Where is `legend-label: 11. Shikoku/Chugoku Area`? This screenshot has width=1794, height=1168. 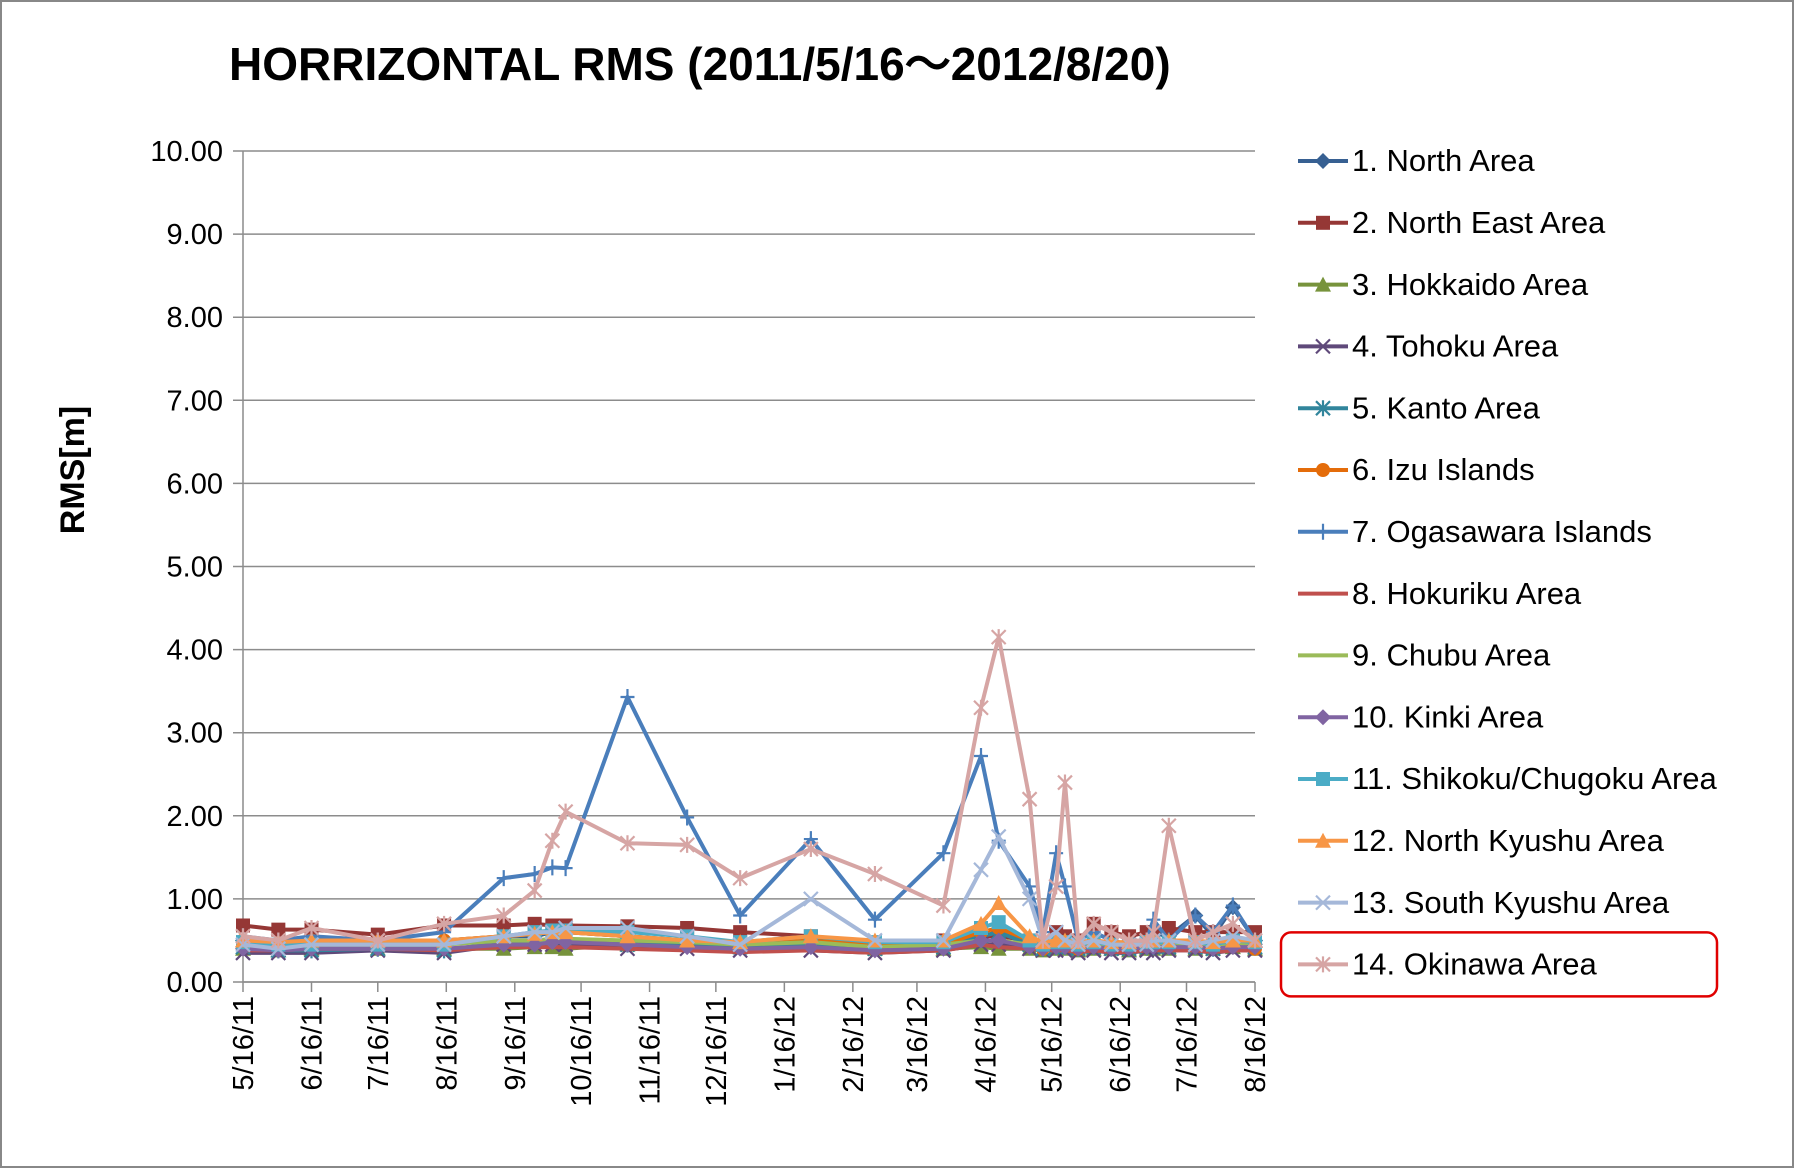
legend-label: 11. Shikoku/Chugoku Area is located at coordinates (1535, 778).